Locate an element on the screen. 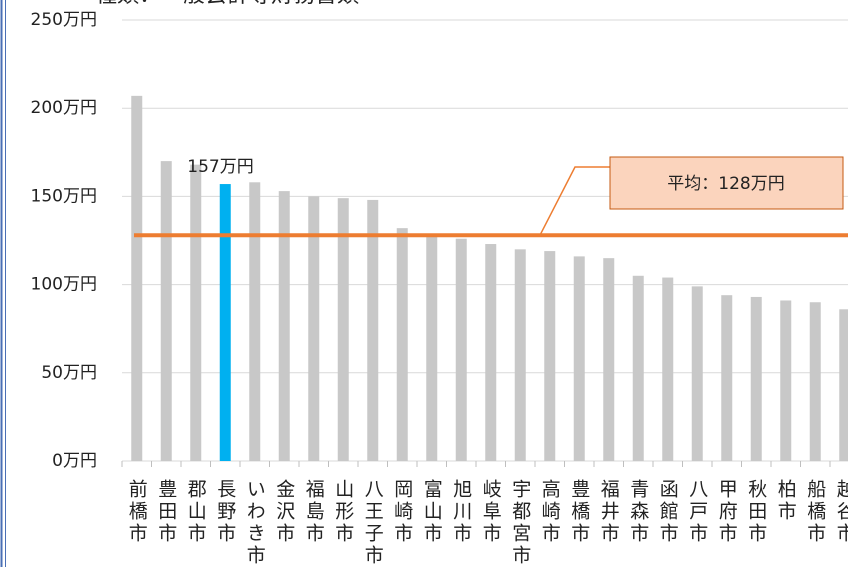  x-tick-label: 八王子市 is located at coordinates (373, 523).